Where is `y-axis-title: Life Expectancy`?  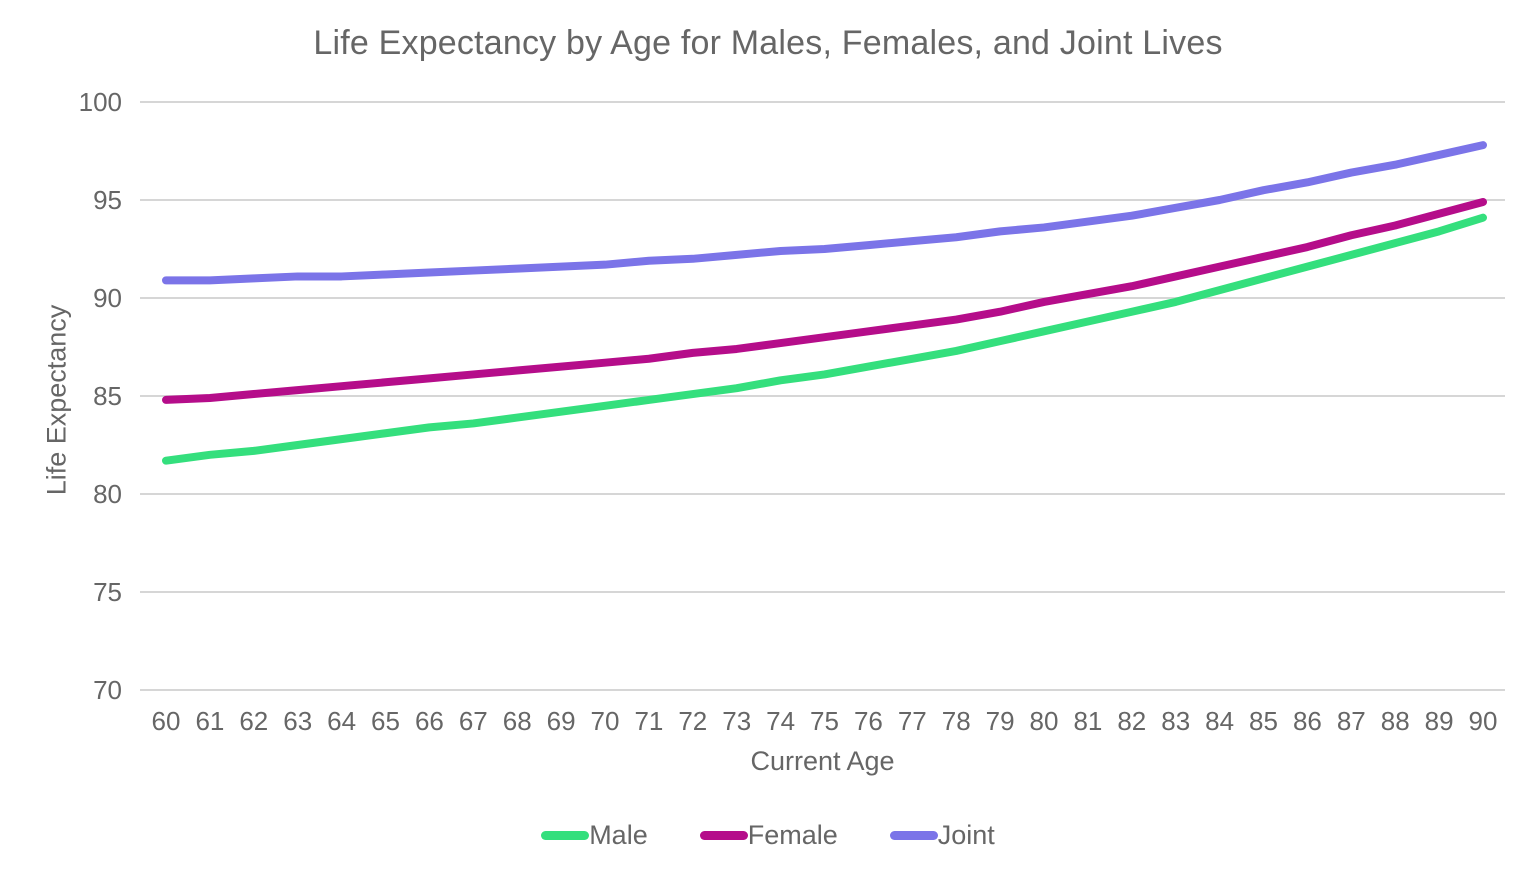 y-axis-title: Life Expectancy is located at coordinates (56, 400).